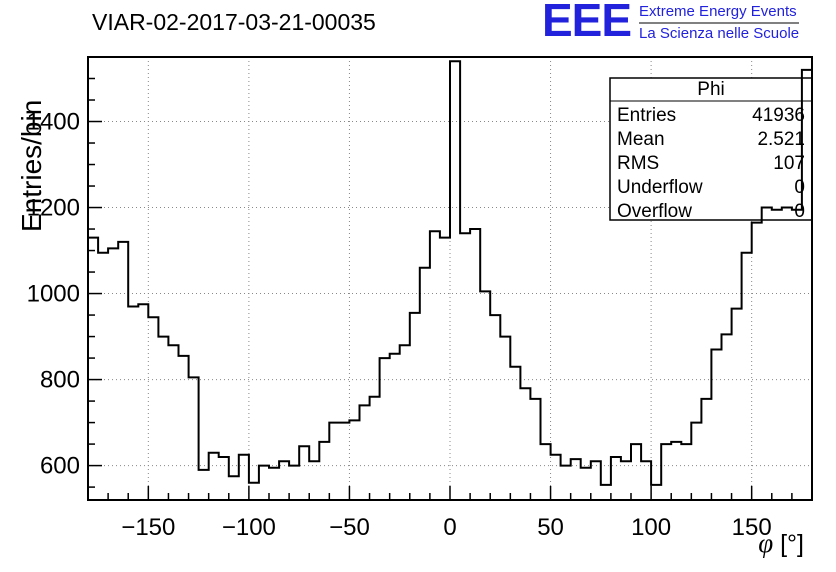  Describe the element at coordinates (651, 527) in the screenshot. I see `x-tick-label: 100` at that location.